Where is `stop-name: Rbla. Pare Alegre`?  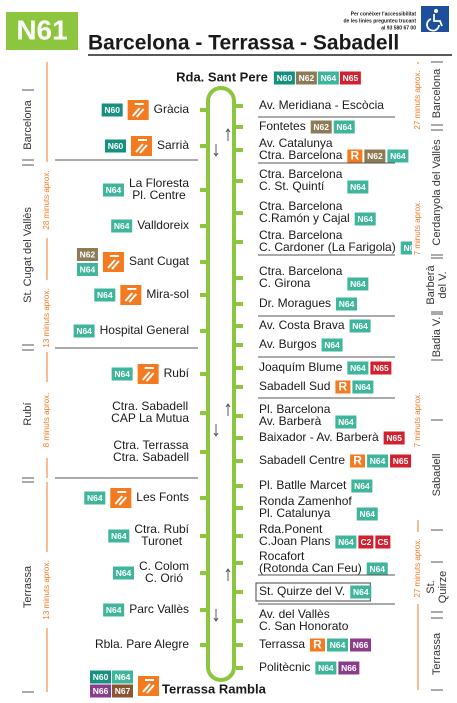 stop-name: Rbla. Pare Alegre is located at coordinates (142, 644).